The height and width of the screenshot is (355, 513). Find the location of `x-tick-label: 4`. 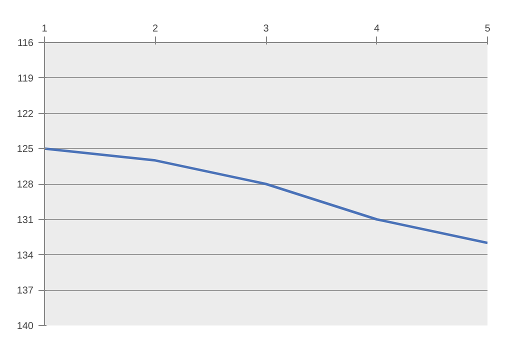

x-tick-label: 4 is located at coordinates (377, 29).